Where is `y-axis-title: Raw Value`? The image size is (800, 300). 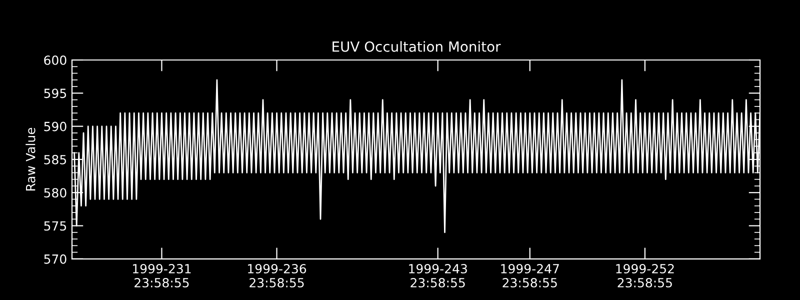
y-axis-title: Raw Value is located at coordinates (31, 159).